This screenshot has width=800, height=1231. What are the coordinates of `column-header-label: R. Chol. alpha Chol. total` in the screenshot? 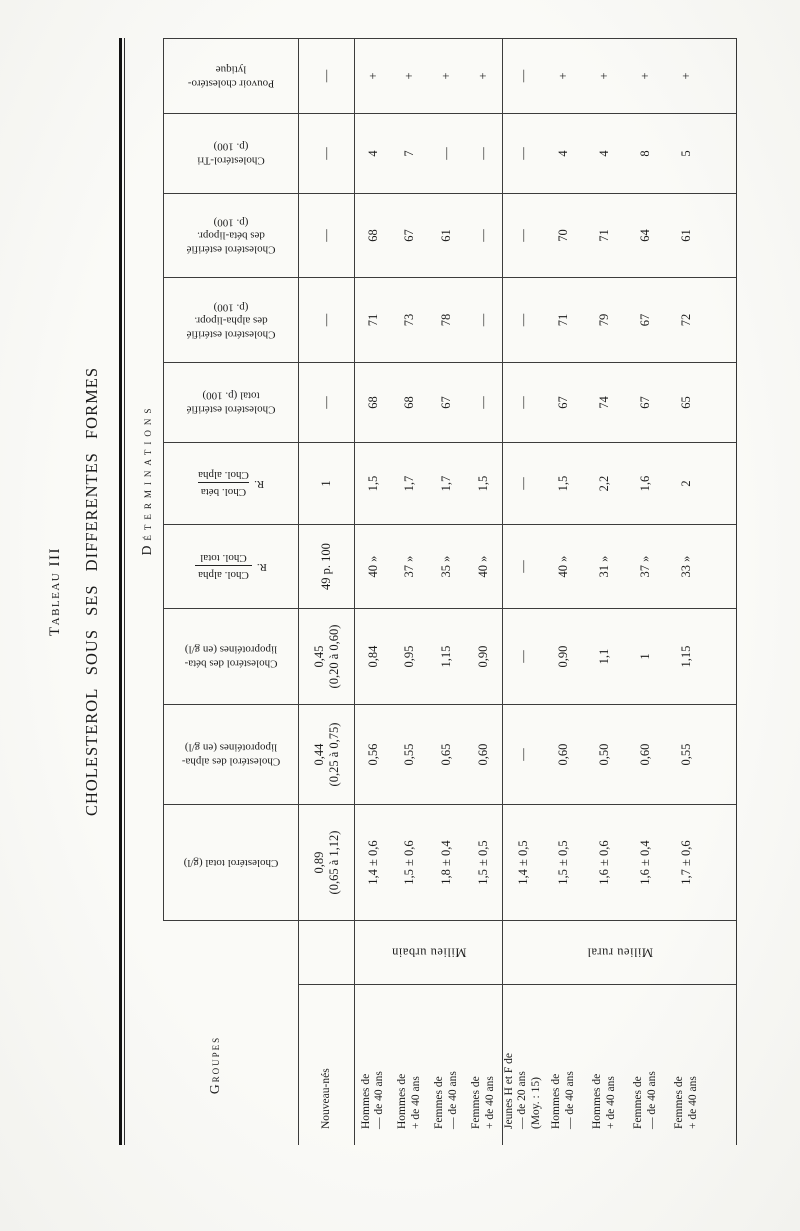 It's located at (231, 567).